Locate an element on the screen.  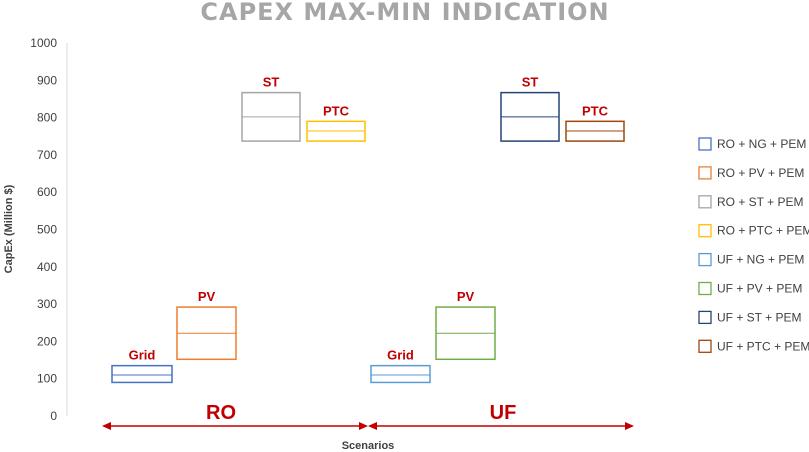
y-tick-label: 1000 is located at coordinates (43, 43).